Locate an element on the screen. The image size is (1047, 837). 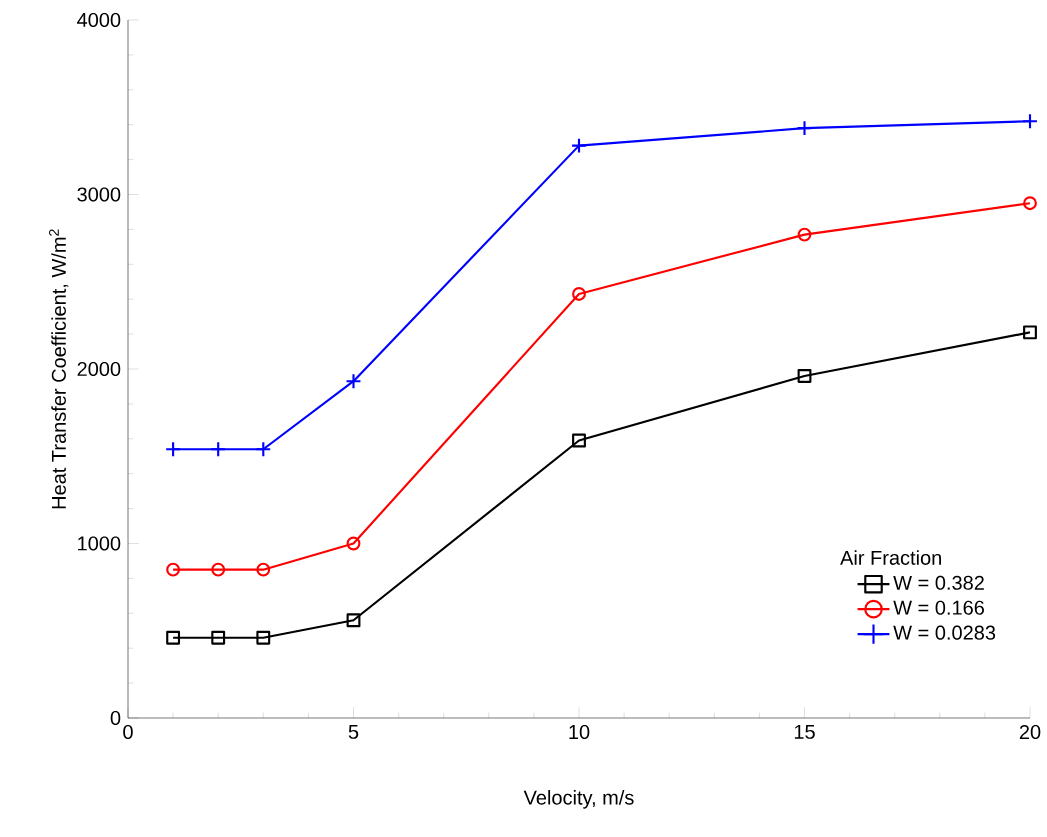
x-tick-label: 10 is located at coordinates (579, 732).